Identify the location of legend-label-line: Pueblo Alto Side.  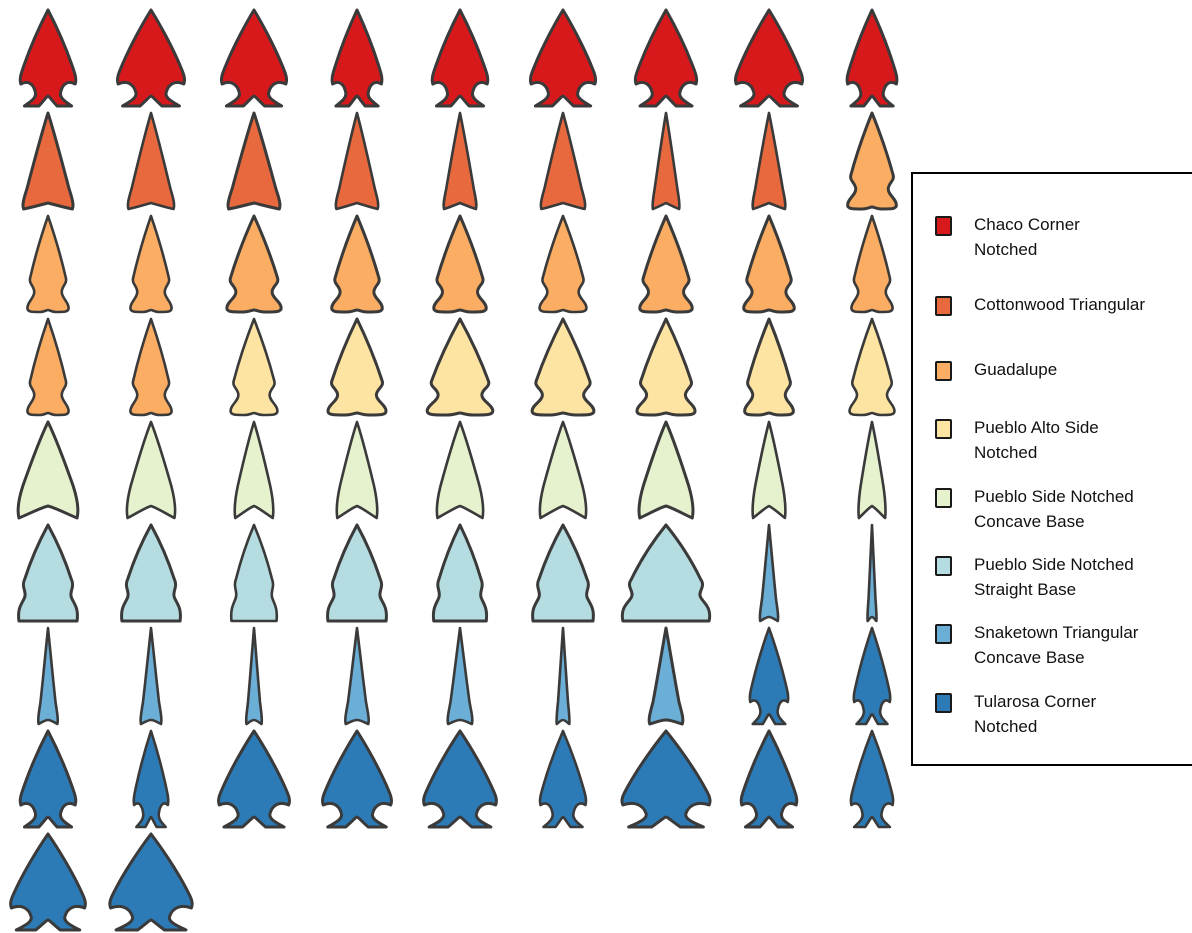
(1036, 427).